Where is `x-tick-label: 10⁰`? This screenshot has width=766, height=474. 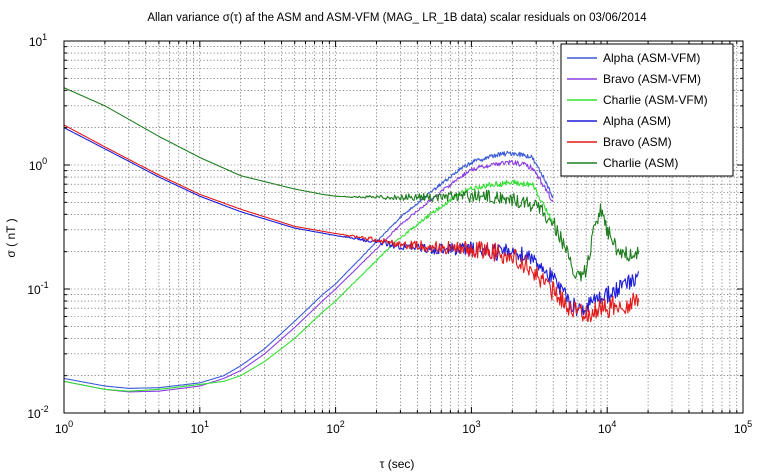
x-tick-label: 10⁰ is located at coordinates (64, 427).